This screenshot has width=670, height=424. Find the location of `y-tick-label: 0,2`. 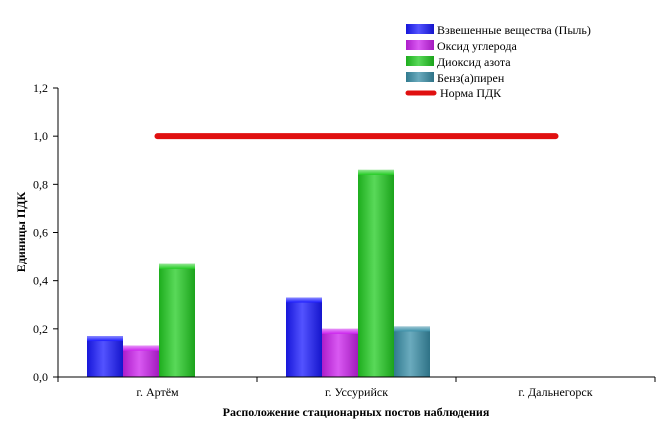

y-tick-label: 0,2 is located at coordinates (40, 329).